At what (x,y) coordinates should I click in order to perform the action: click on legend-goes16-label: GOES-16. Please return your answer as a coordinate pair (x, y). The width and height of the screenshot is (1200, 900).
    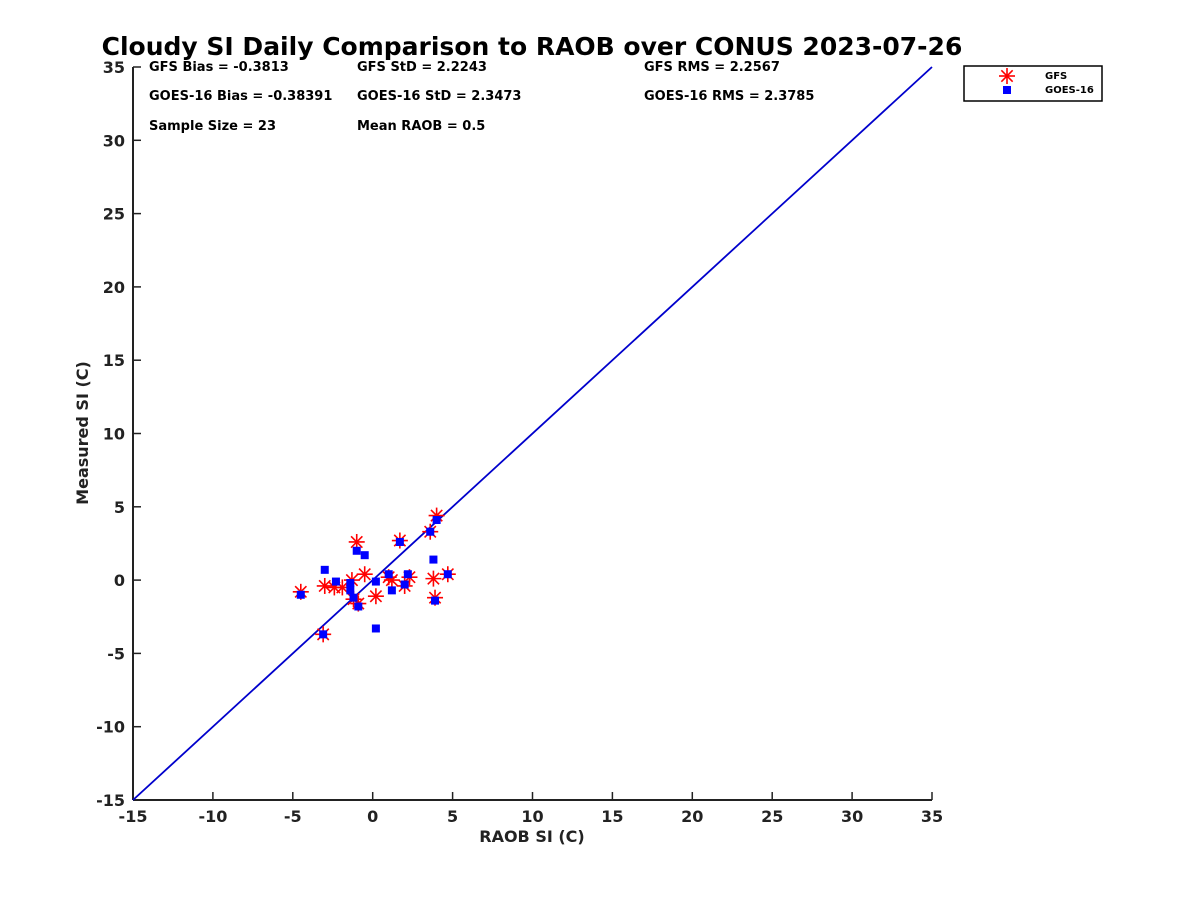
    Looking at the image, I should click on (1069, 90).